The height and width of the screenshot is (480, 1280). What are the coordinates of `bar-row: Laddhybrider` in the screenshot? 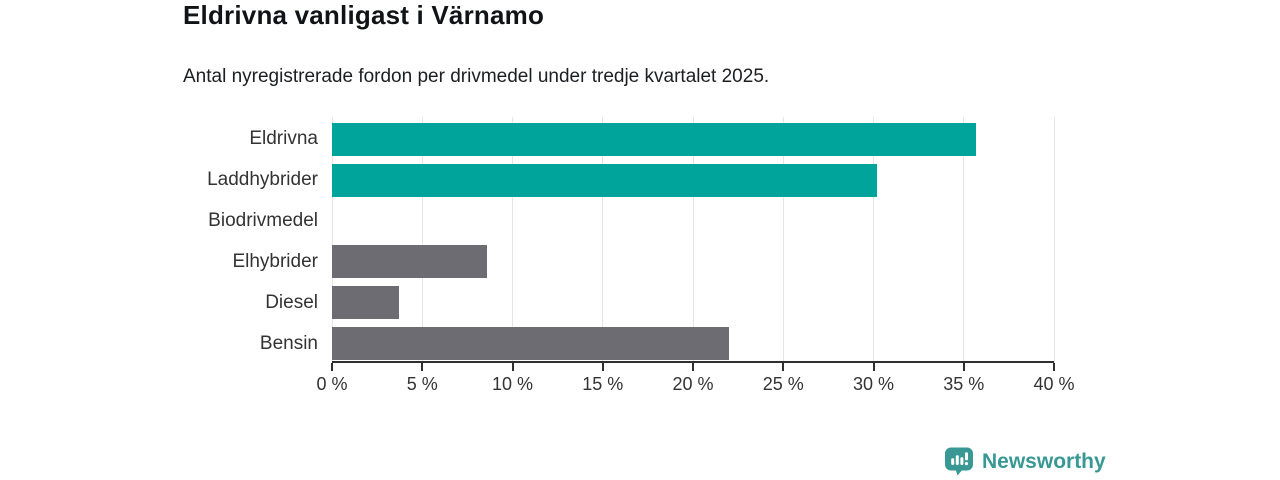 It's located at (527, 180).